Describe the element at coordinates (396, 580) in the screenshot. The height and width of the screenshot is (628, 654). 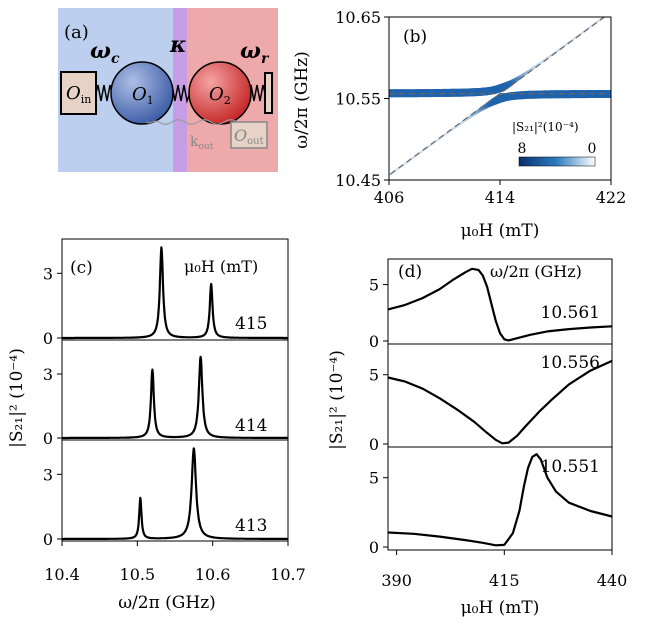
I see `panel-d-xtick-label: 390` at that location.